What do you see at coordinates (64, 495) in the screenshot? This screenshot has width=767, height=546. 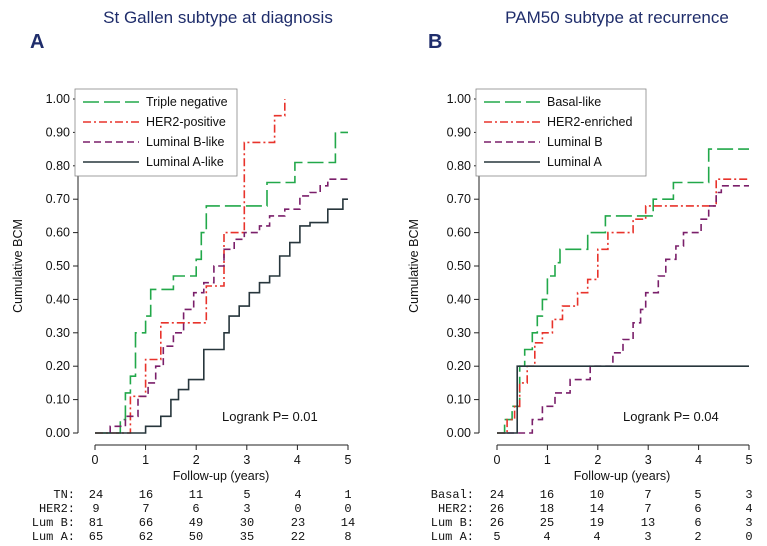 I see `panel-a-risk-row-label: TN:` at bounding box center [64, 495].